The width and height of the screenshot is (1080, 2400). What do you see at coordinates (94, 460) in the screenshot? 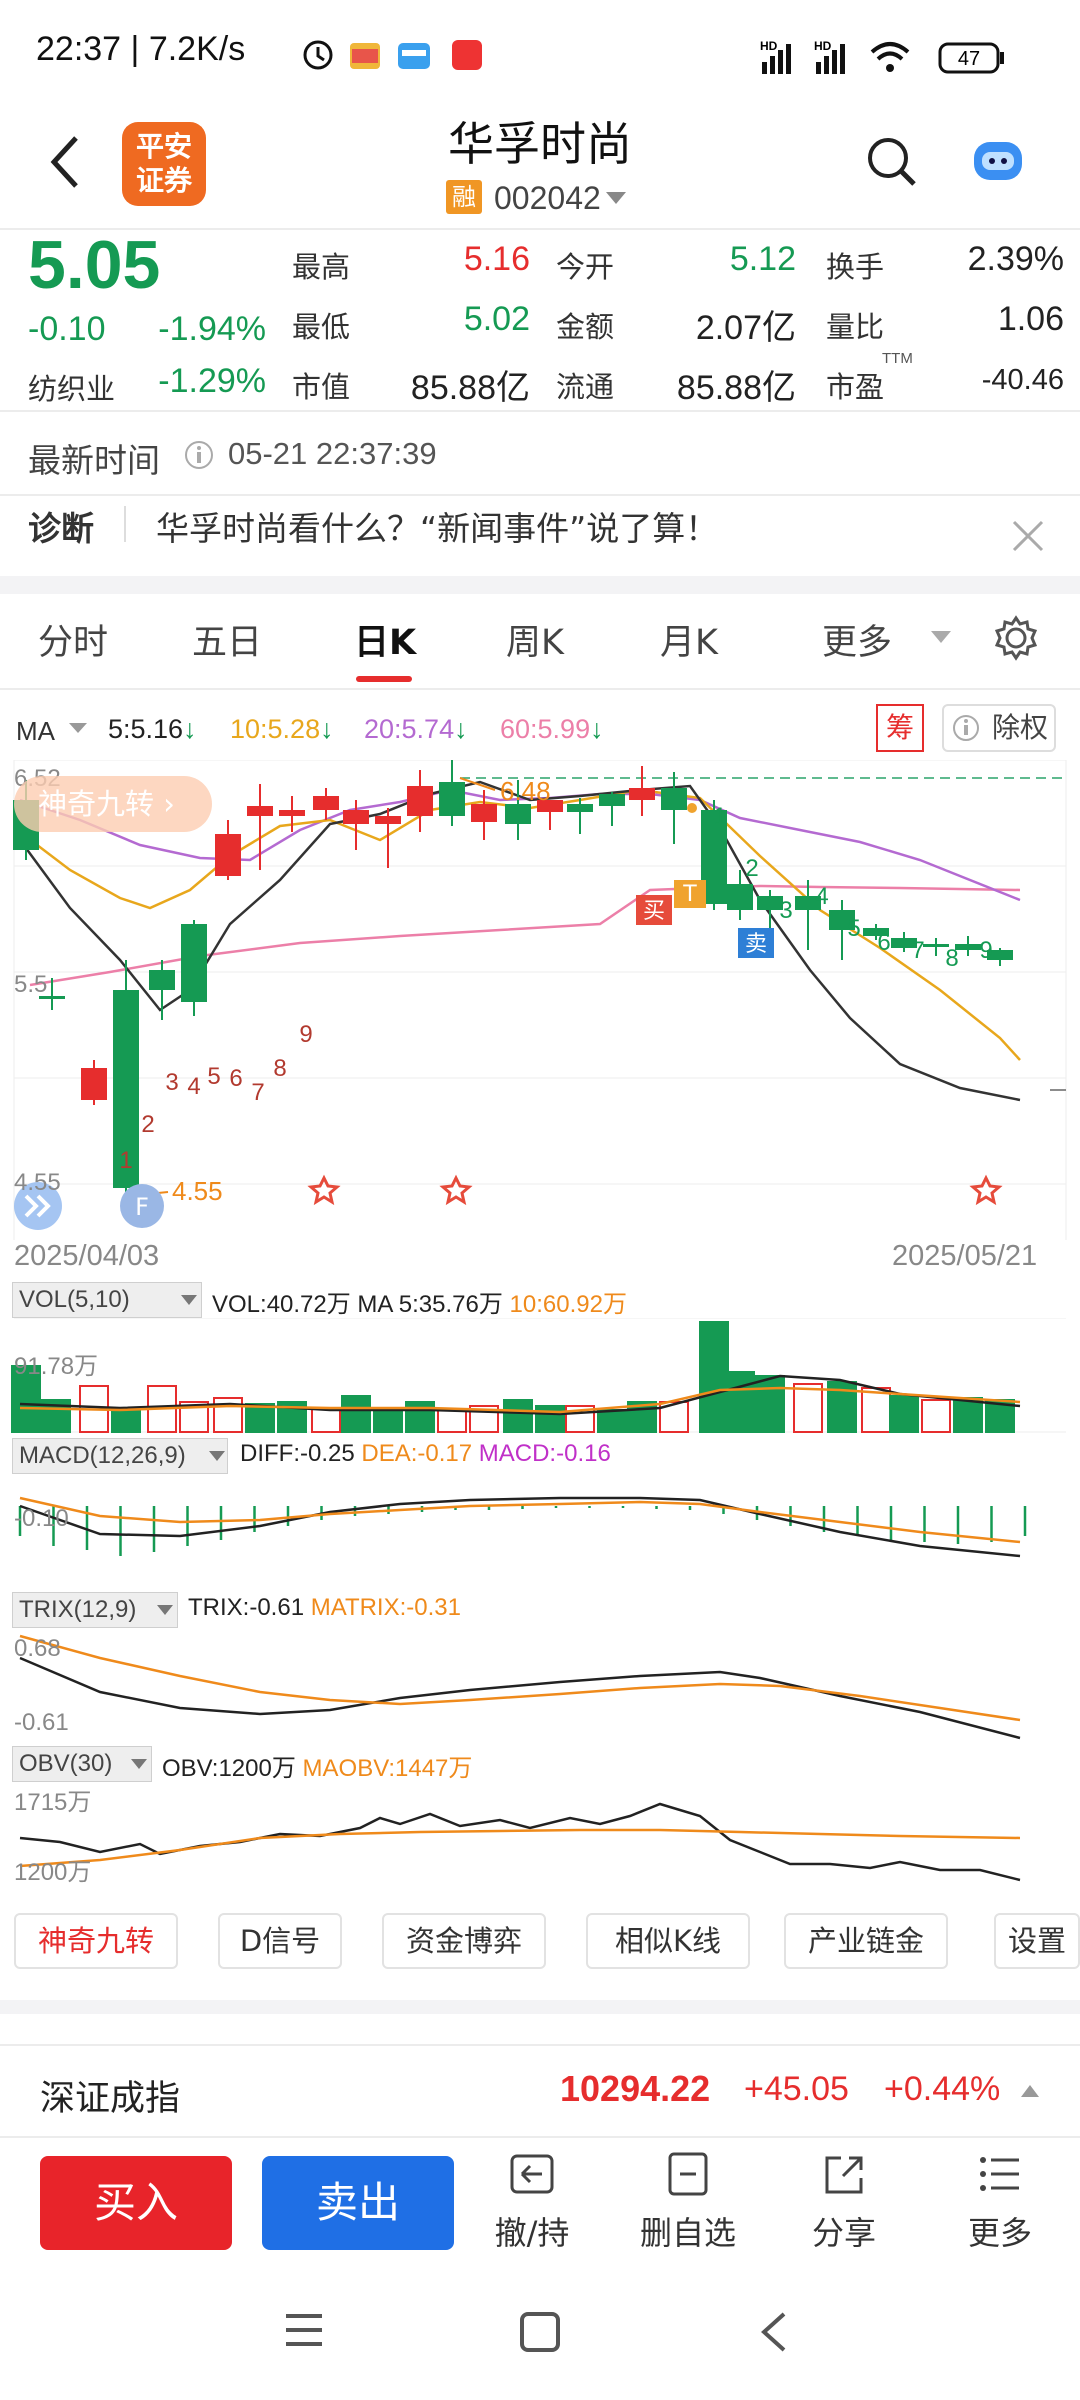
I see `update-label: 最新时间` at bounding box center [94, 460].